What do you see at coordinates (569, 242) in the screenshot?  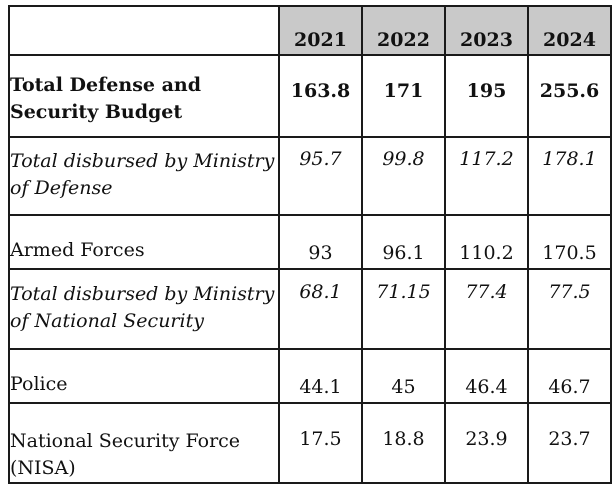 I see `cell-value: 170.5` at bounding box center [569, 242].